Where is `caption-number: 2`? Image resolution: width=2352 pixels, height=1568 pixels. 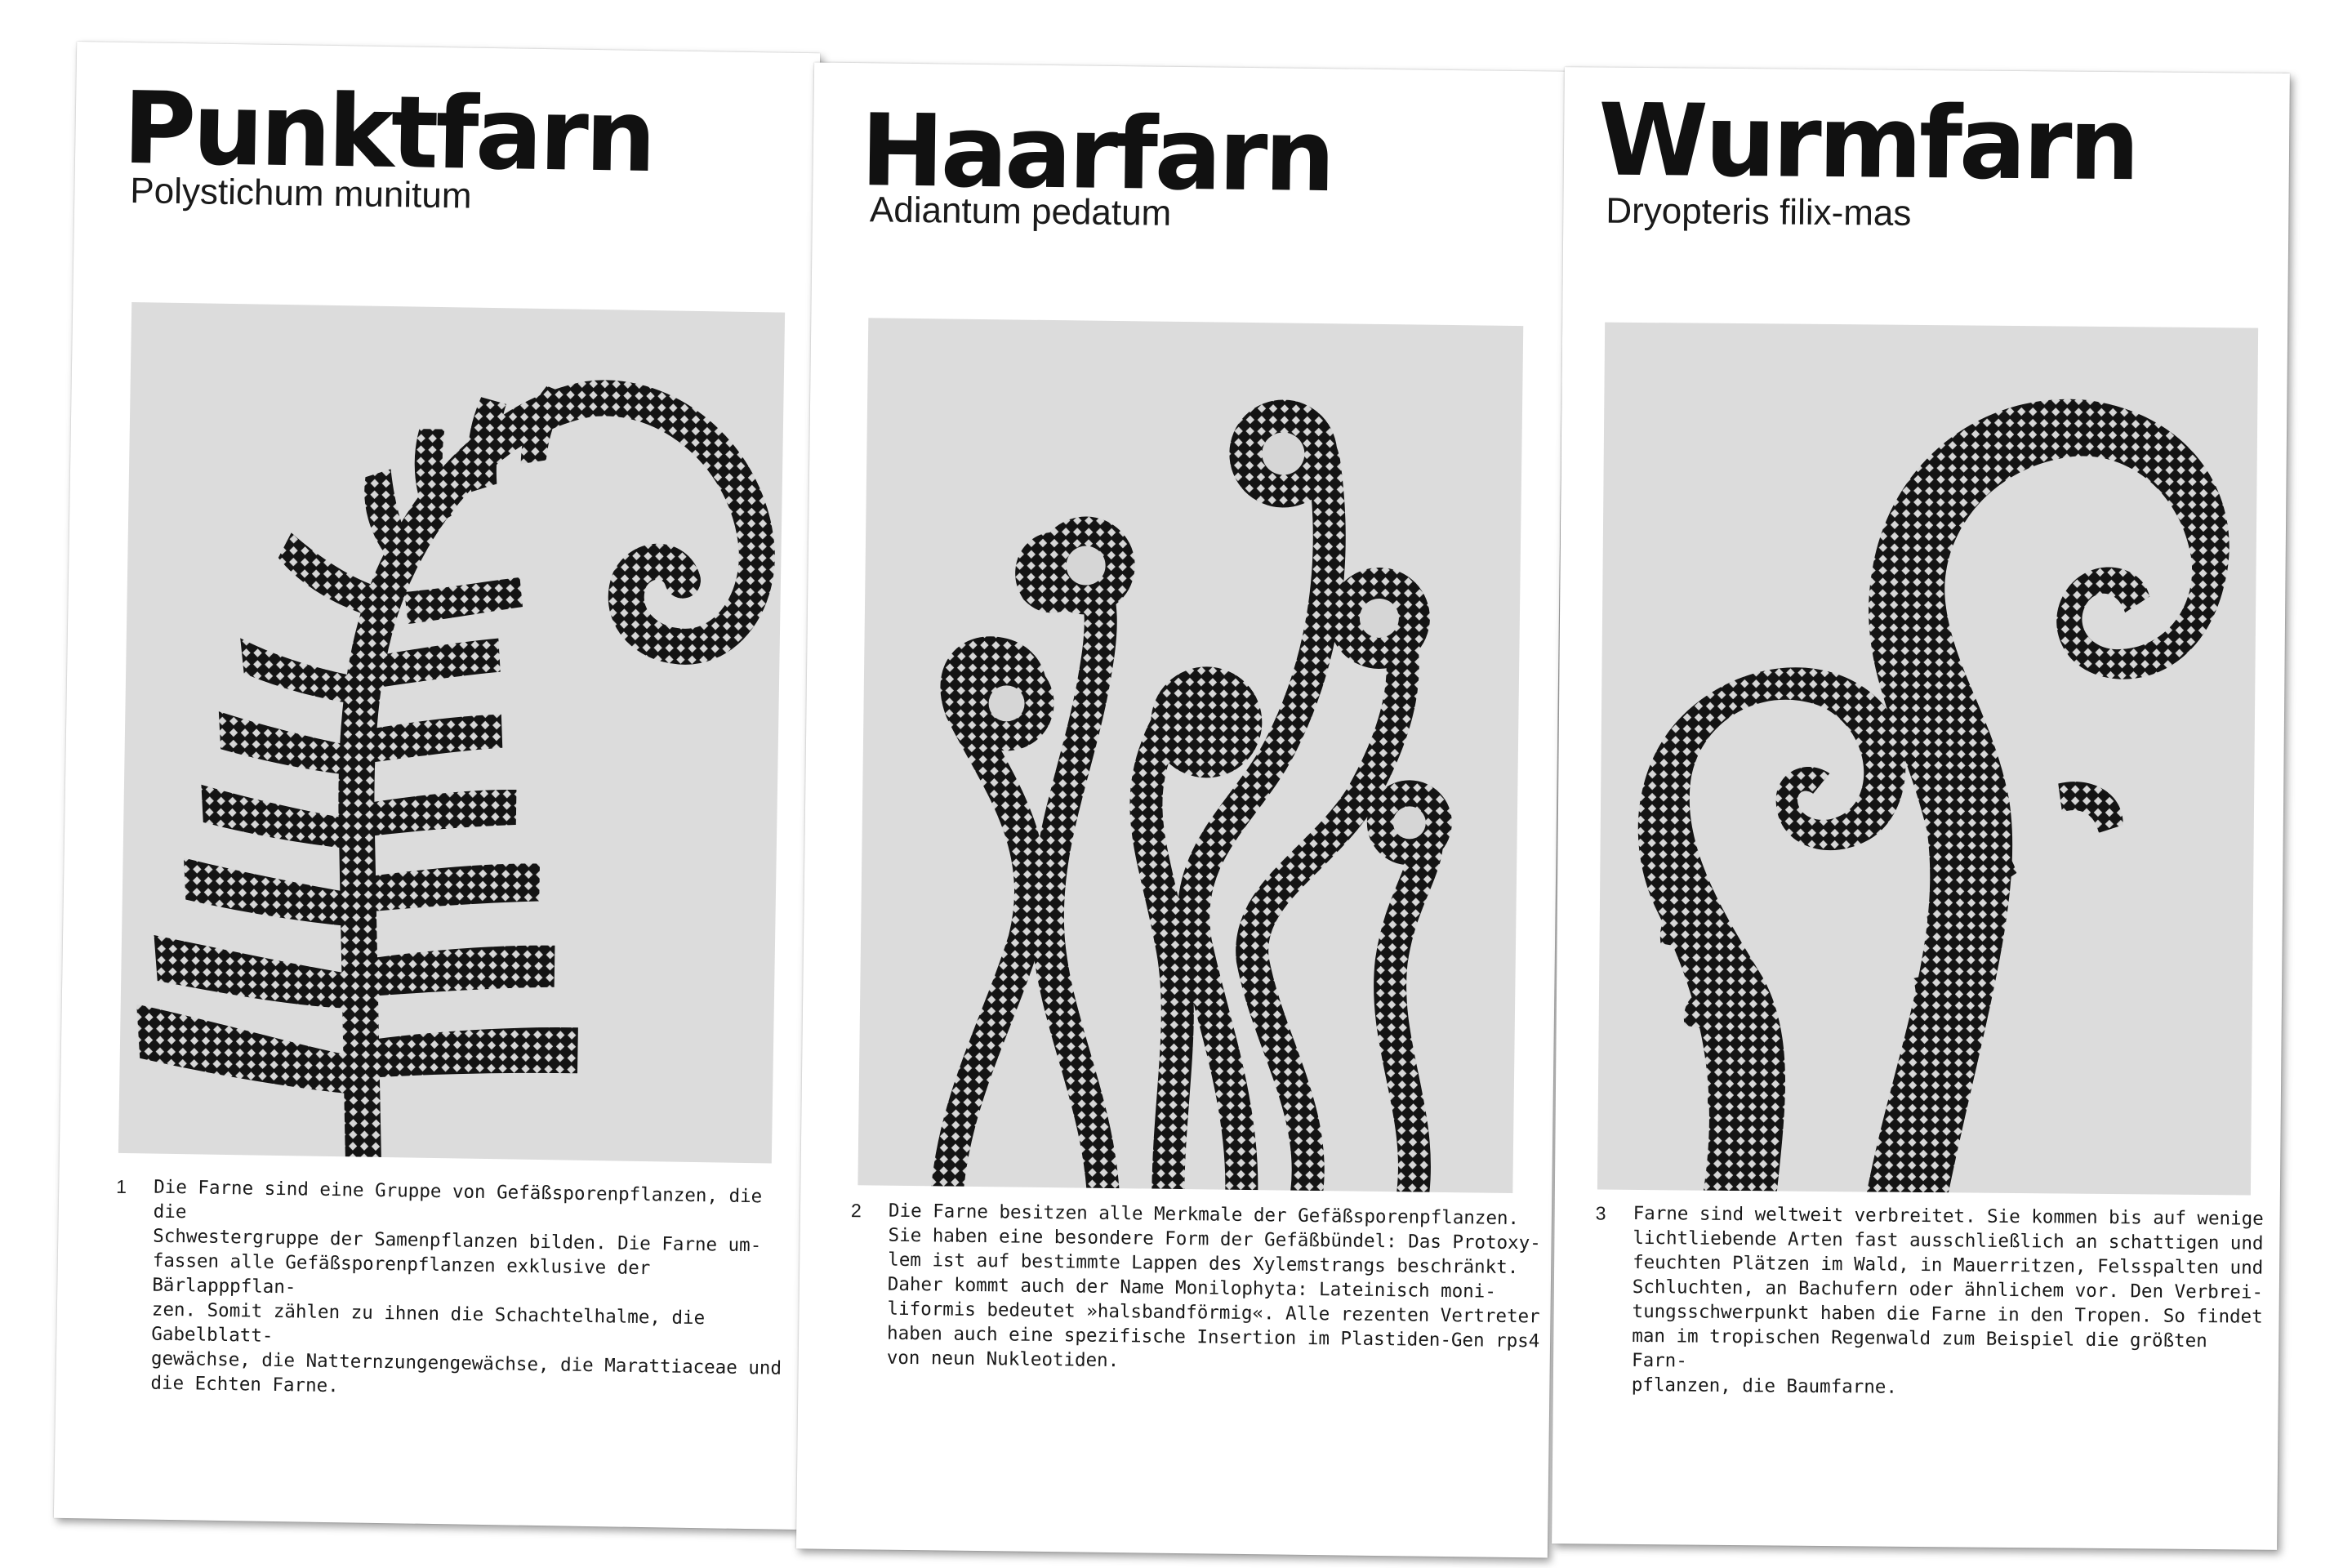 caption-number: 2 is located at coordinates (856, 1211).